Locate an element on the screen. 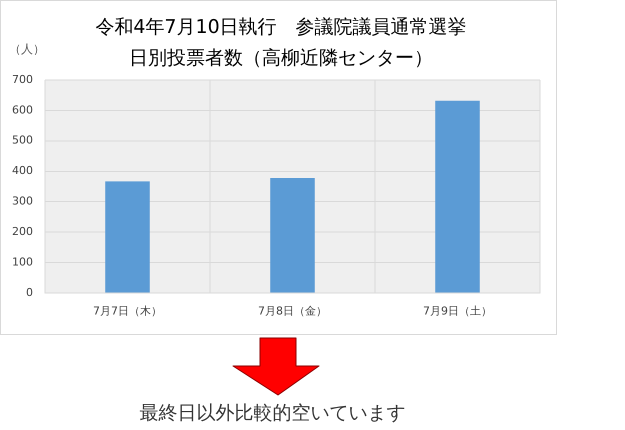 The height and width of the screenshot is (430, 625). y-tick-label: 500 is located at coordinates (22, 140).